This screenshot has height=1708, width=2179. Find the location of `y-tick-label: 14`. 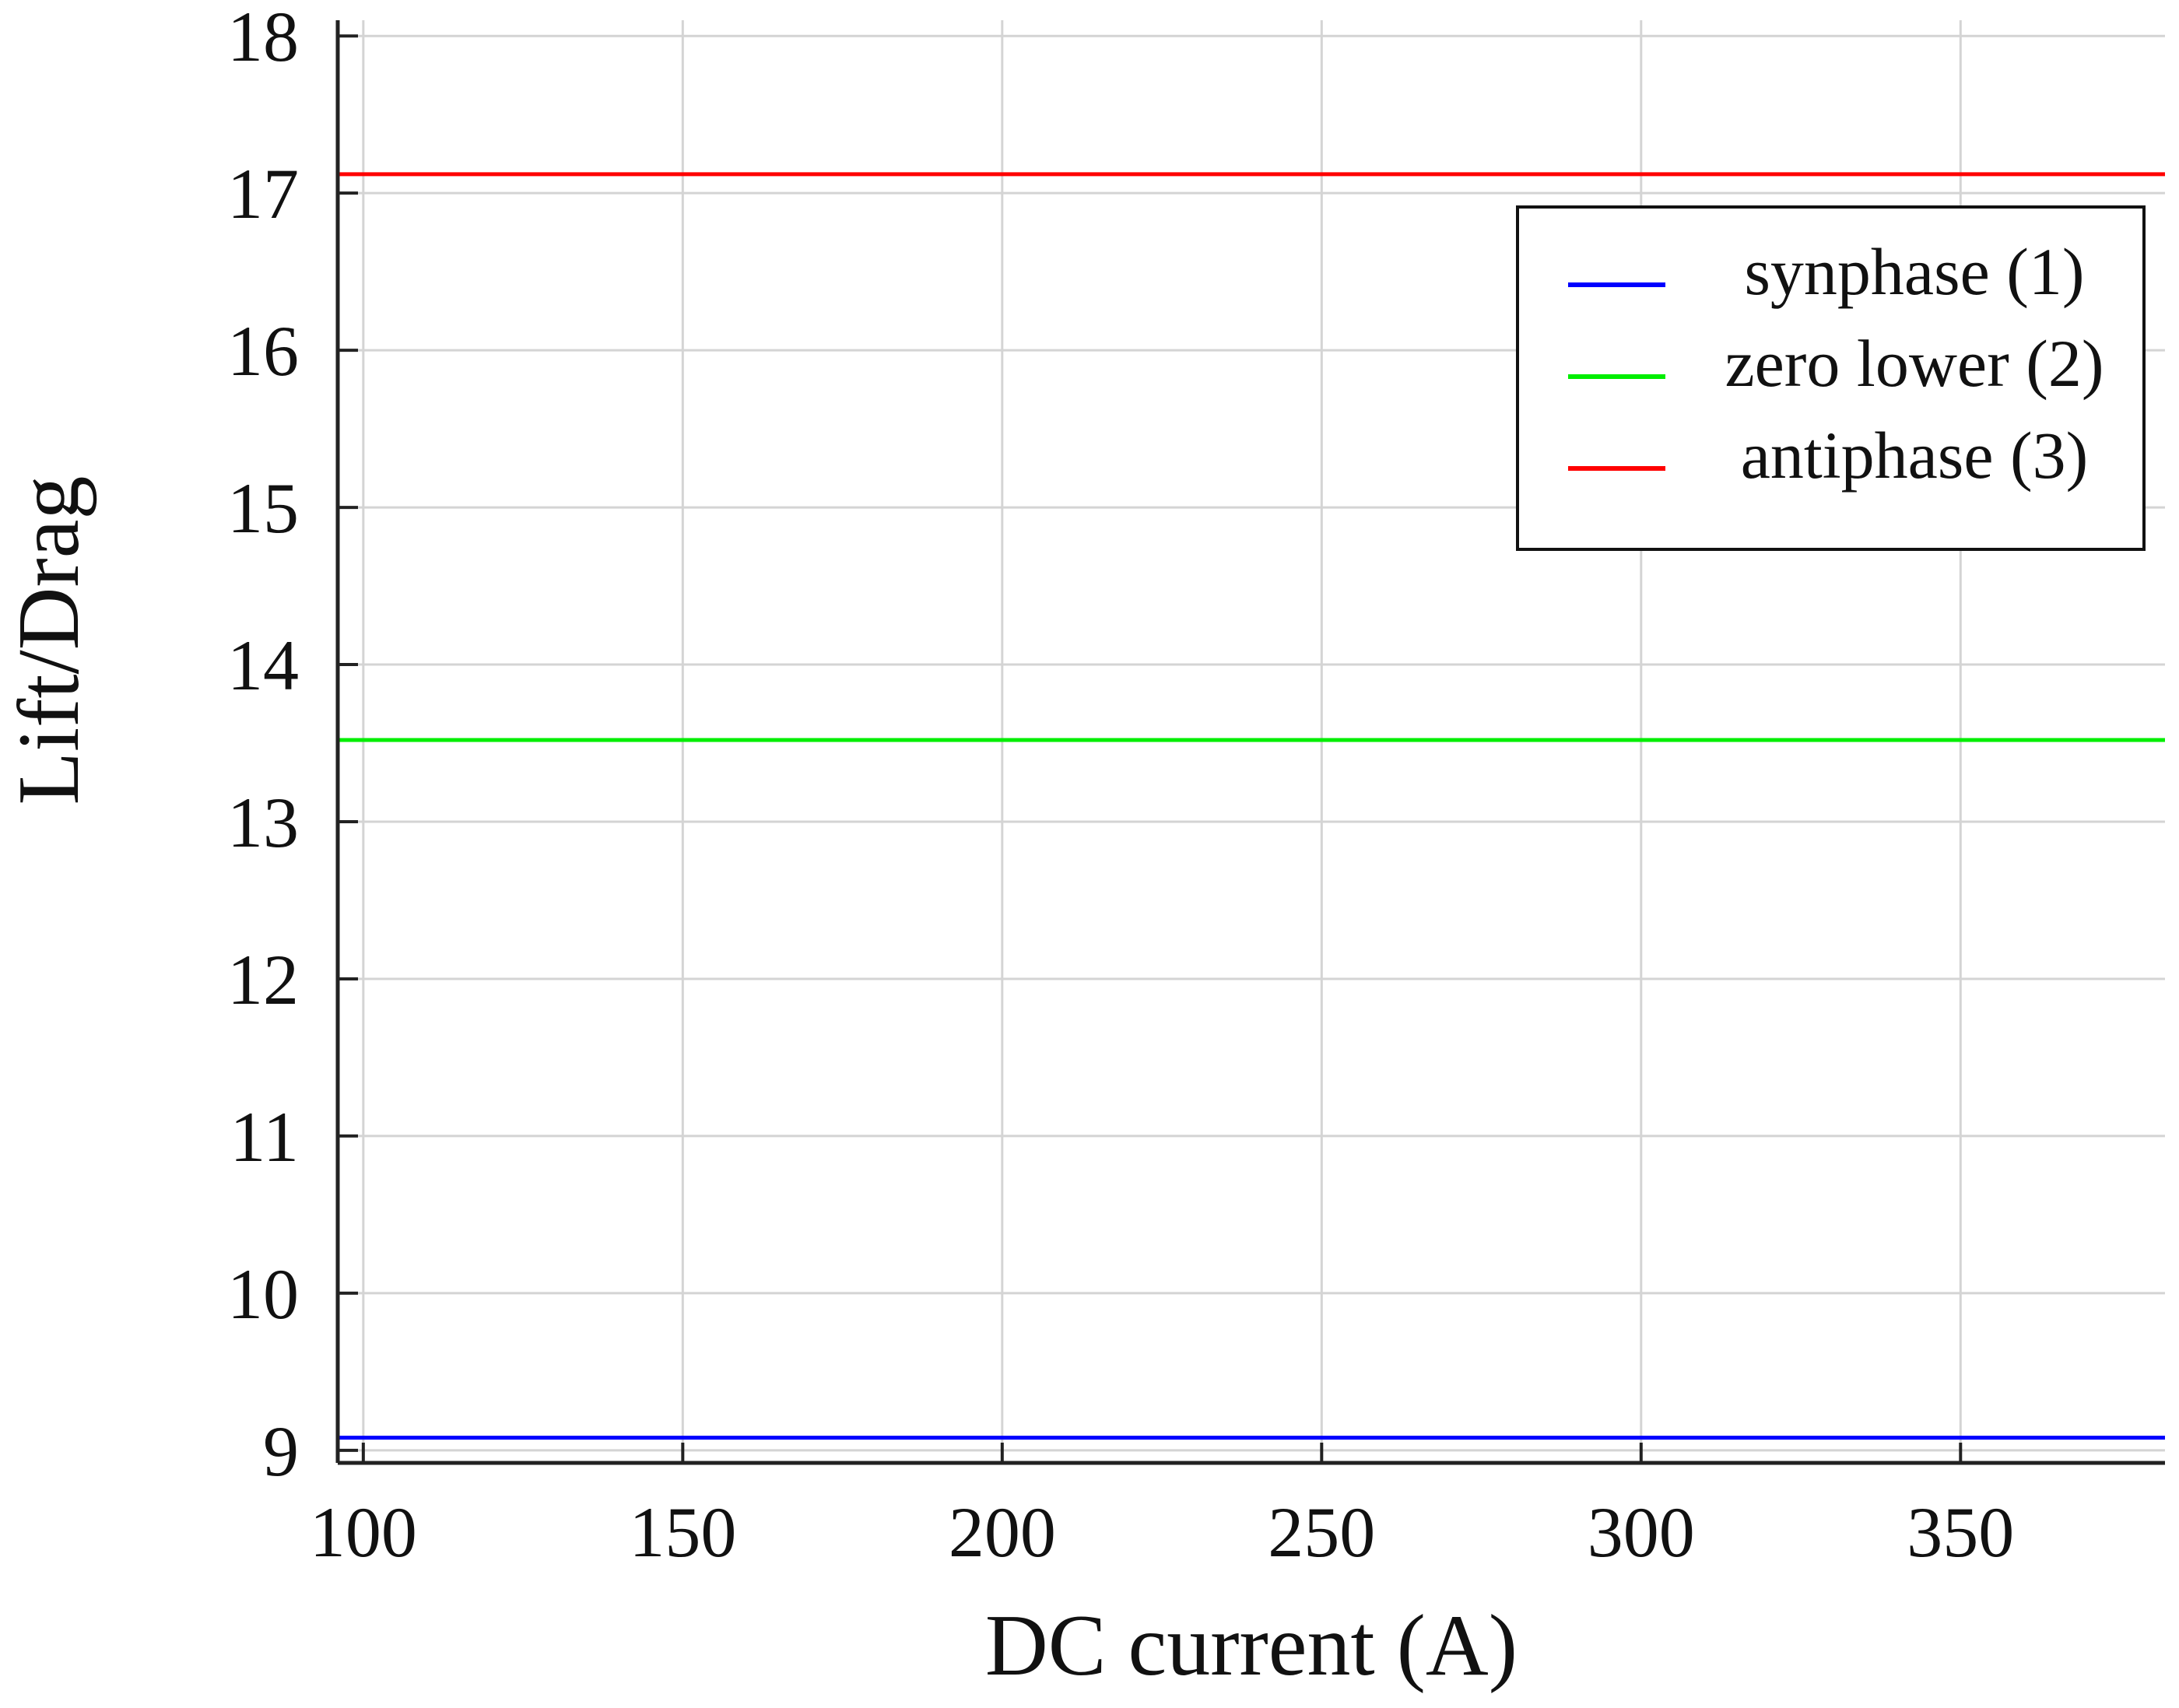

y-tick-label: 14 is located at coordinates (263, 665).